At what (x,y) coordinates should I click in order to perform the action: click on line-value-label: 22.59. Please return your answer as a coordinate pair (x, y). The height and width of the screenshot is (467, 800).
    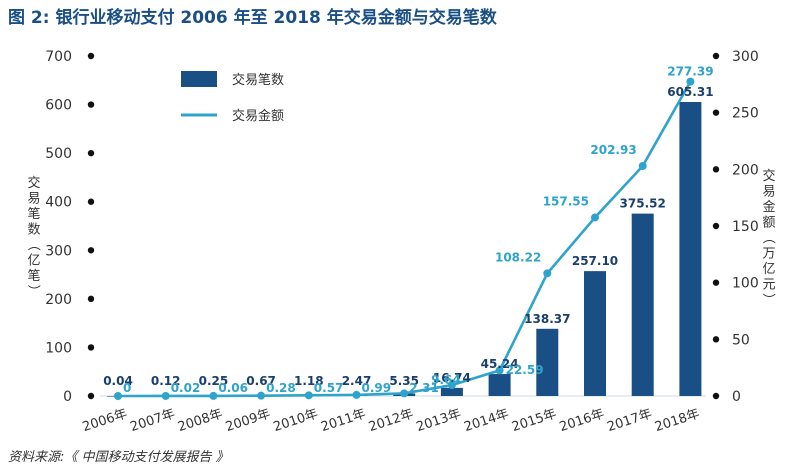
    Looking at the image, I should click on (525, 370).